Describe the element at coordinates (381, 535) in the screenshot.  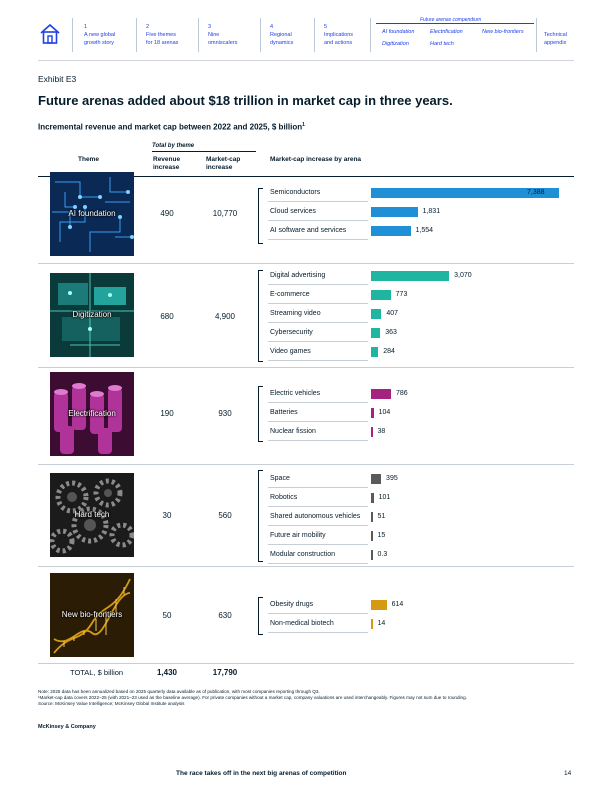
I see `arena-value: 15` at that location.